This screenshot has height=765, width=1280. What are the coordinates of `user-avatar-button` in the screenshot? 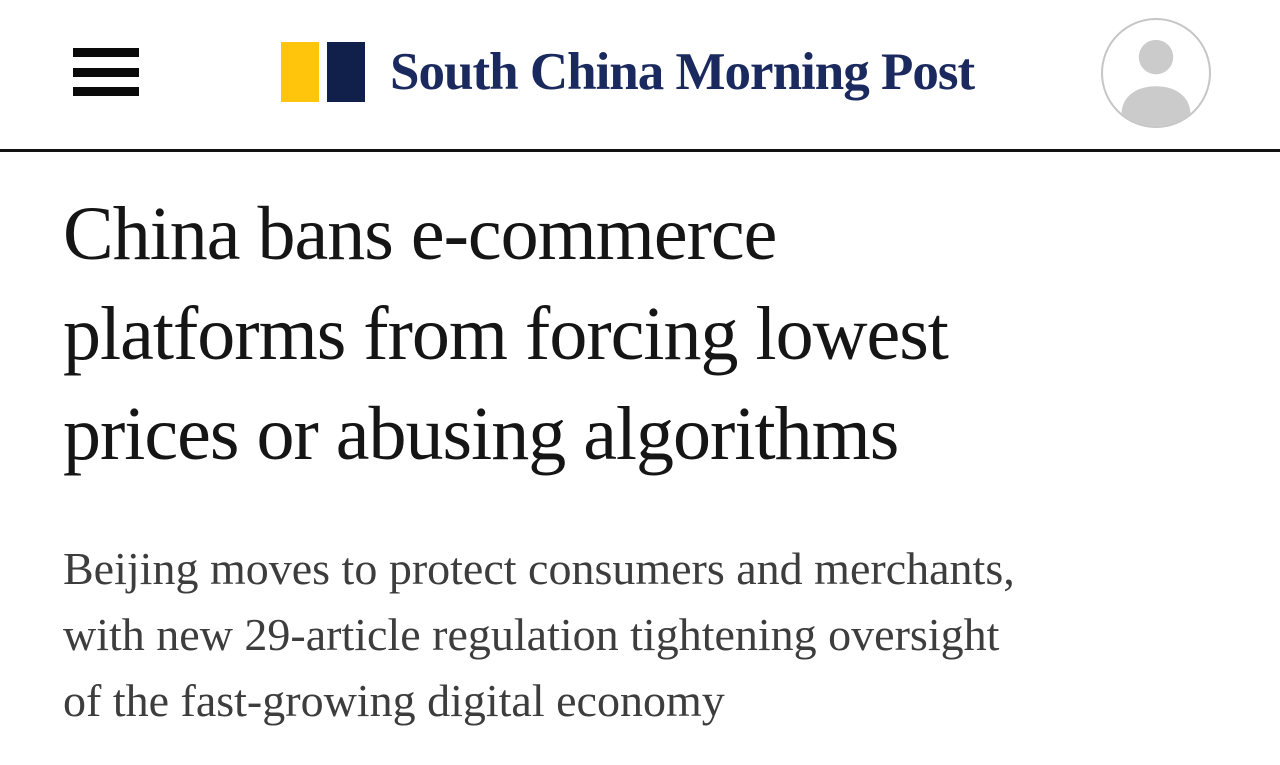 It's located at (1156, 73).